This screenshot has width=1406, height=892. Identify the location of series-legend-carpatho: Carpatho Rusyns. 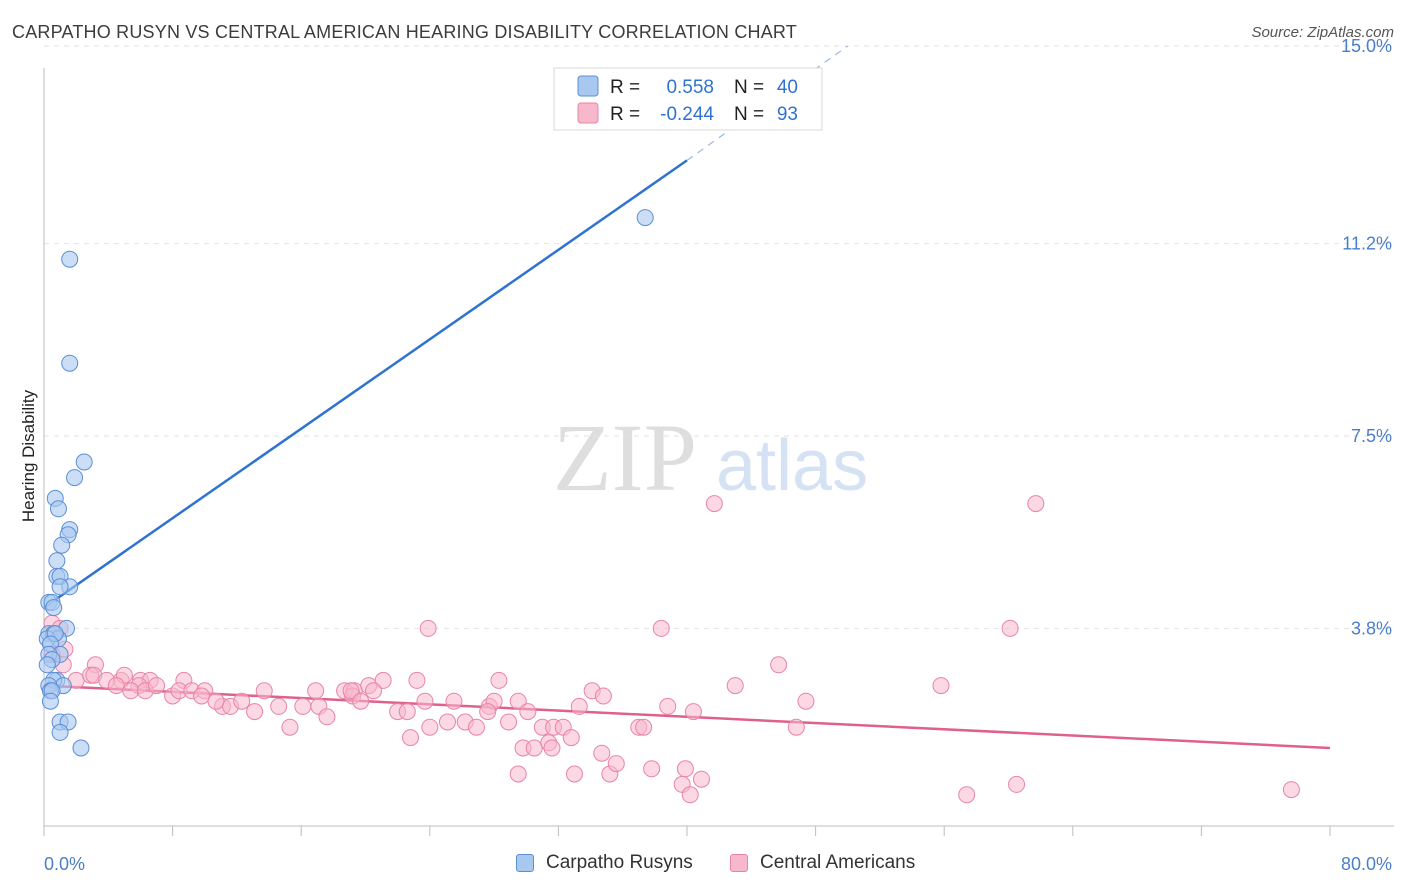
(604, 863).